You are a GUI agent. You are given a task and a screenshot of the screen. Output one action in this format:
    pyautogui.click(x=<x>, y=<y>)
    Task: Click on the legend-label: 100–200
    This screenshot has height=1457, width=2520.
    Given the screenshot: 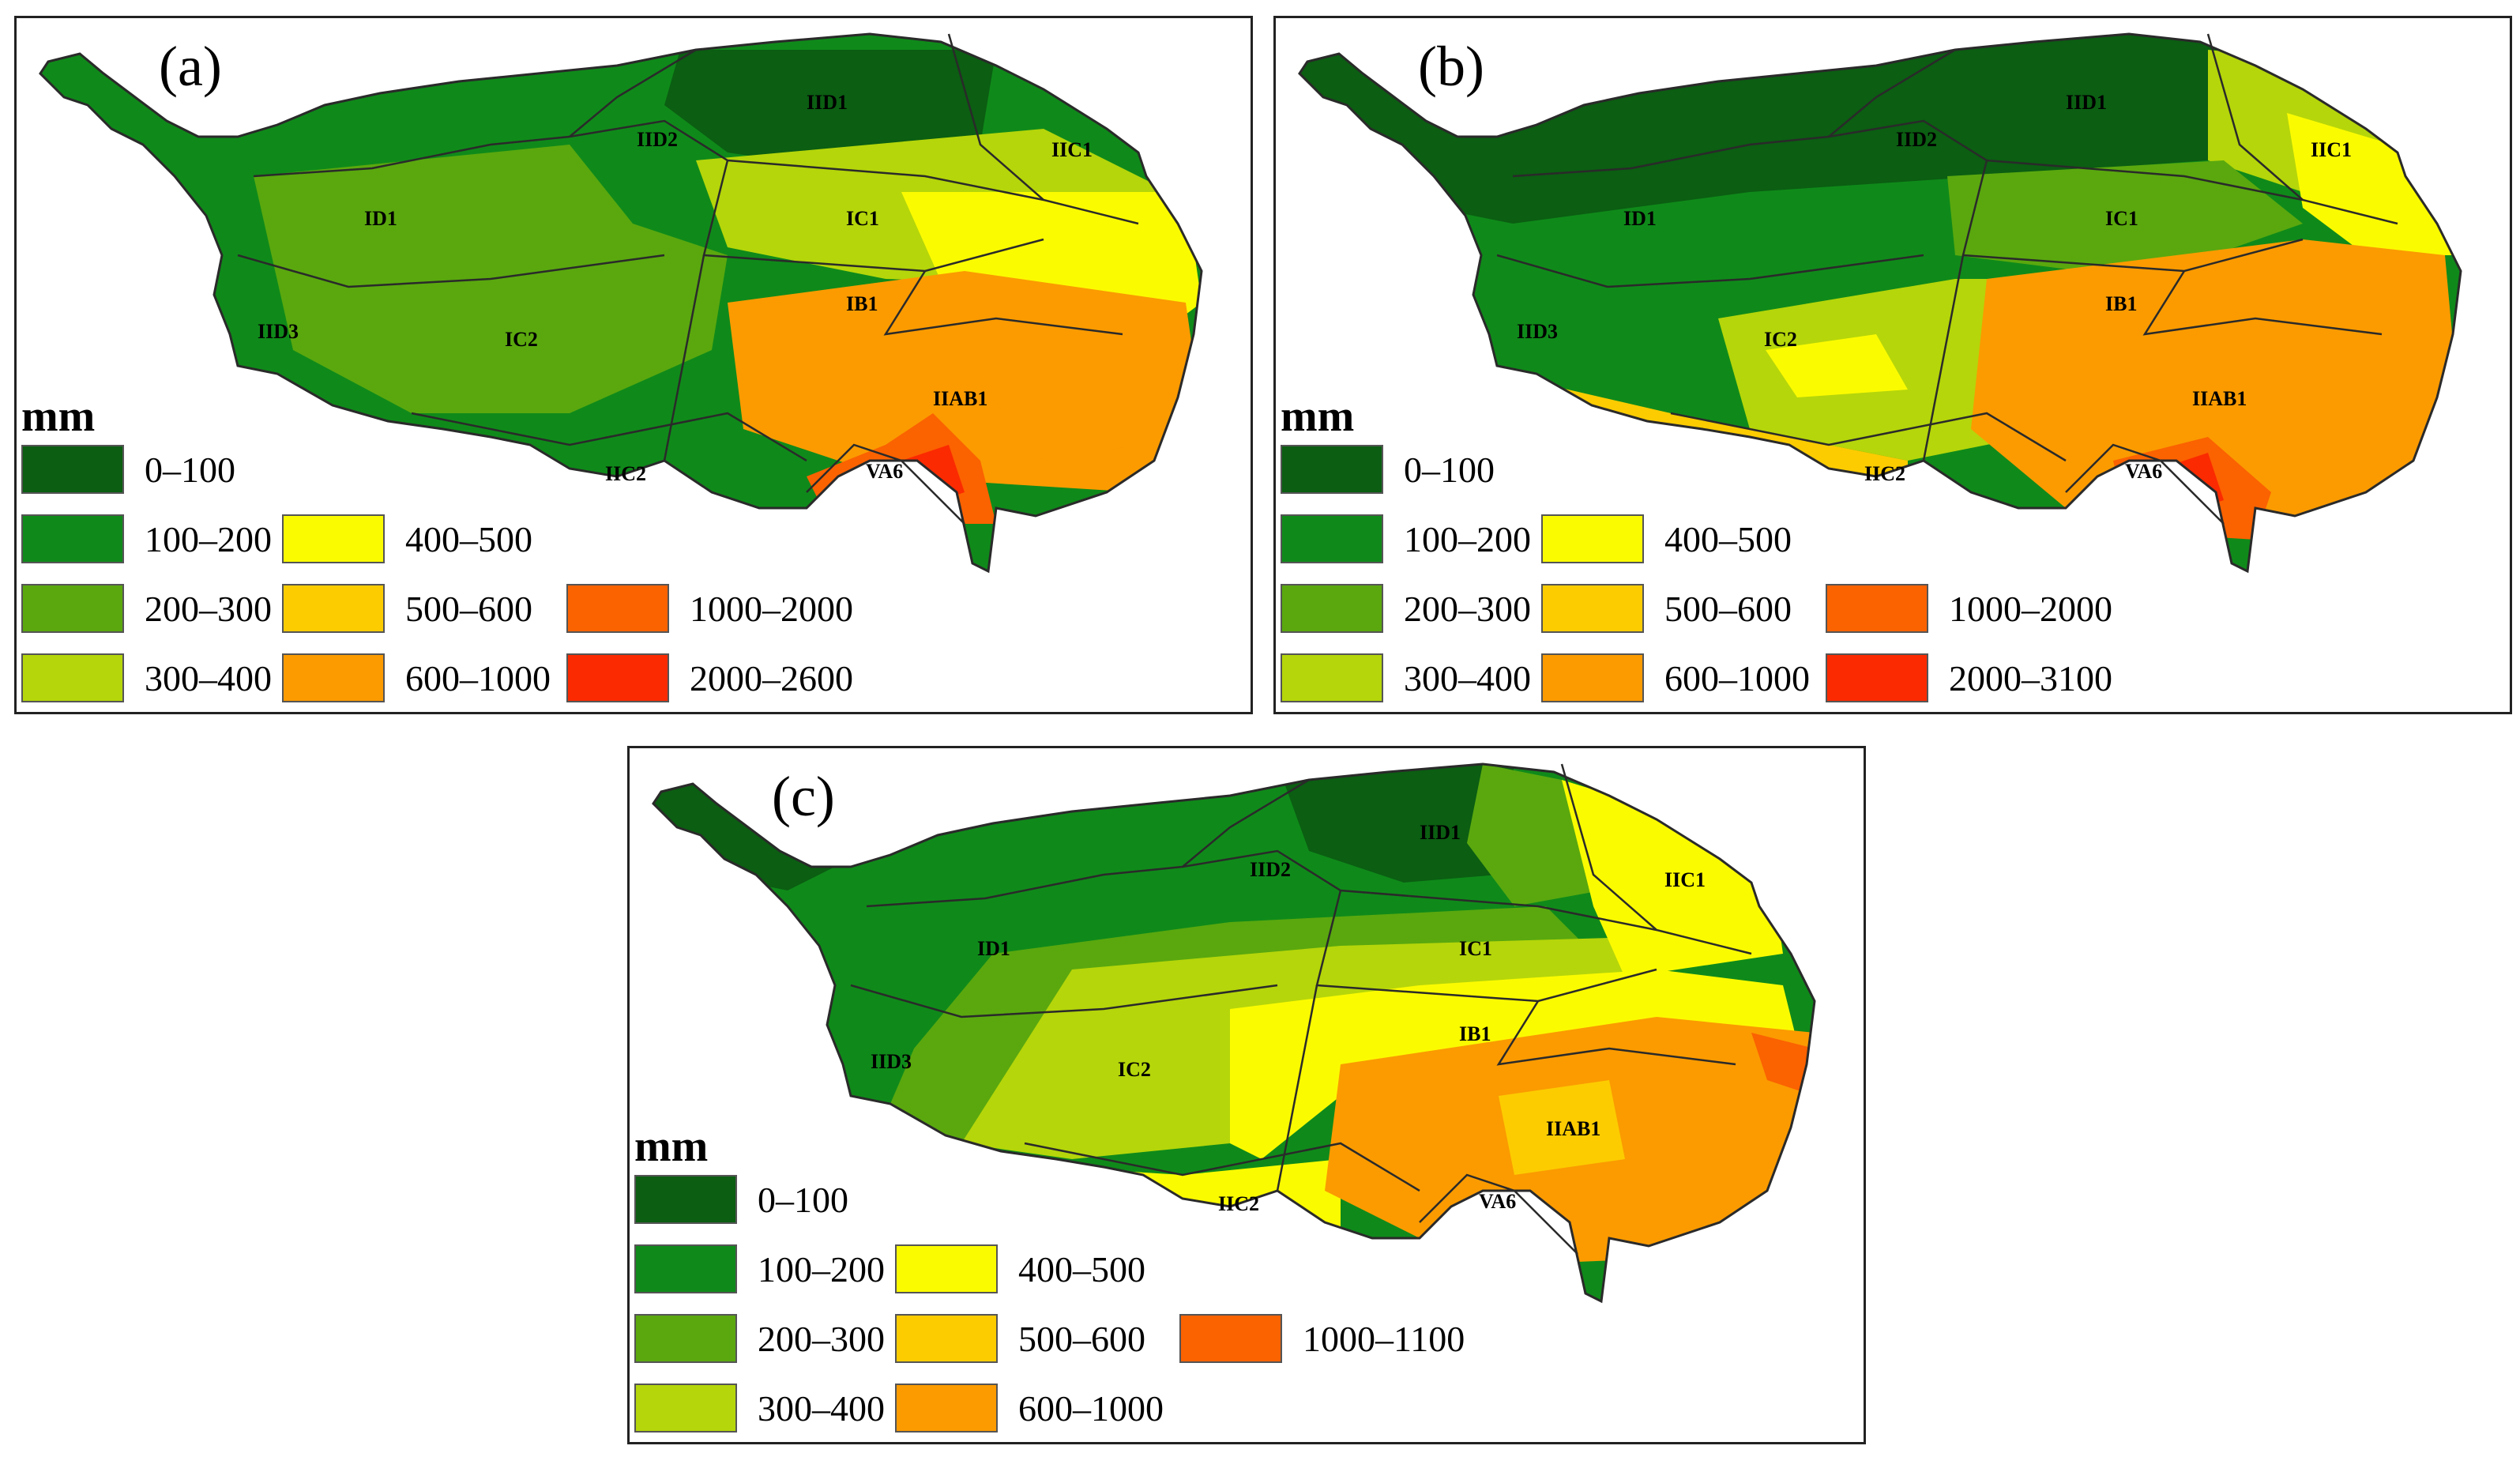 What is the action you would take?
    pyautogui.click(x=821, y=1268)
    